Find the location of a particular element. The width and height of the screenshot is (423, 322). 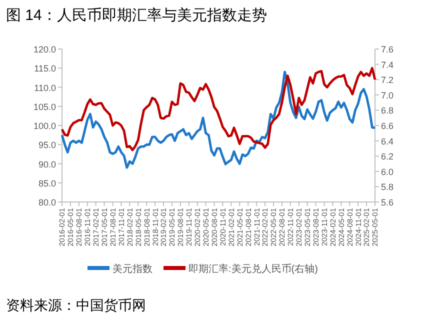

y2-tick-label: 7.0 is located at coordinates (387, 95).